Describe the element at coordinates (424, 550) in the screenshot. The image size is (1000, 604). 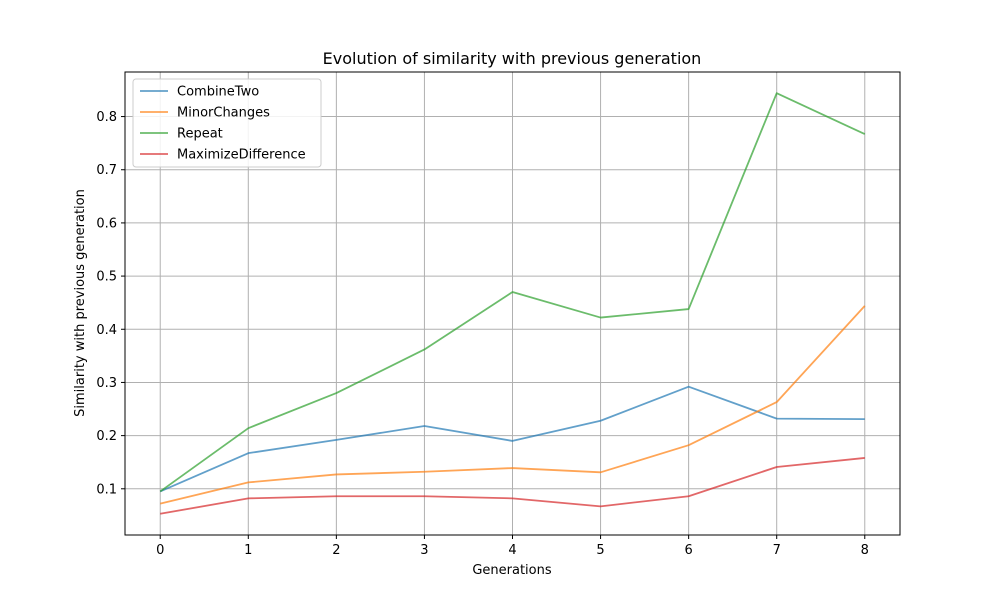
I see `x-tick-label: 3` at that location.